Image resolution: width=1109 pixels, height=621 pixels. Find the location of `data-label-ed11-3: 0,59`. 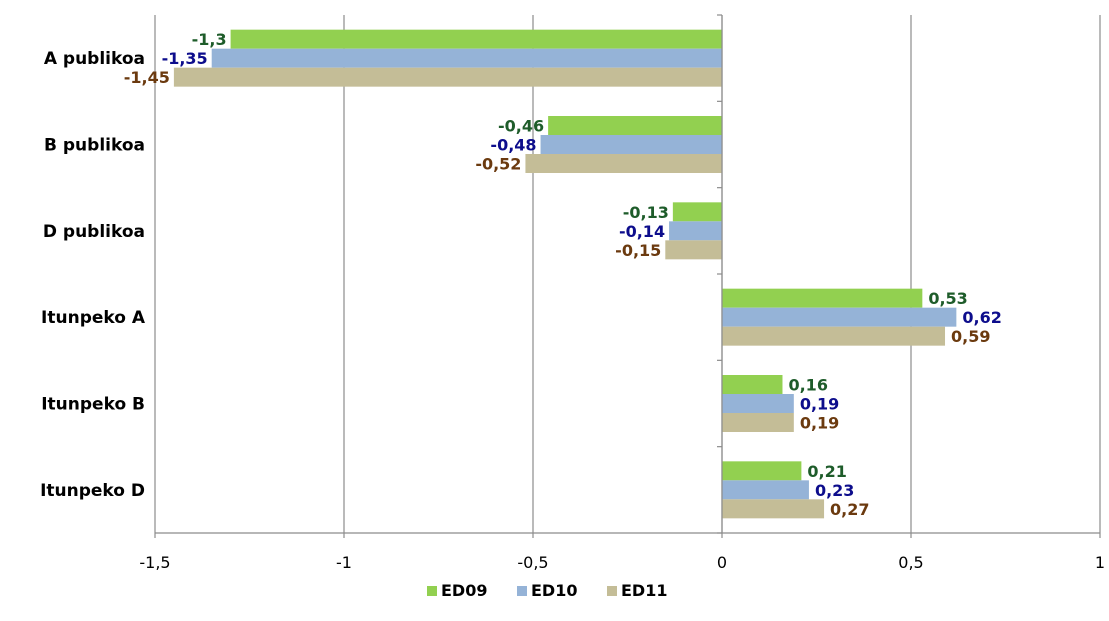

data-label-ed11-3: 0,59 is located at coordinates (970, 336).